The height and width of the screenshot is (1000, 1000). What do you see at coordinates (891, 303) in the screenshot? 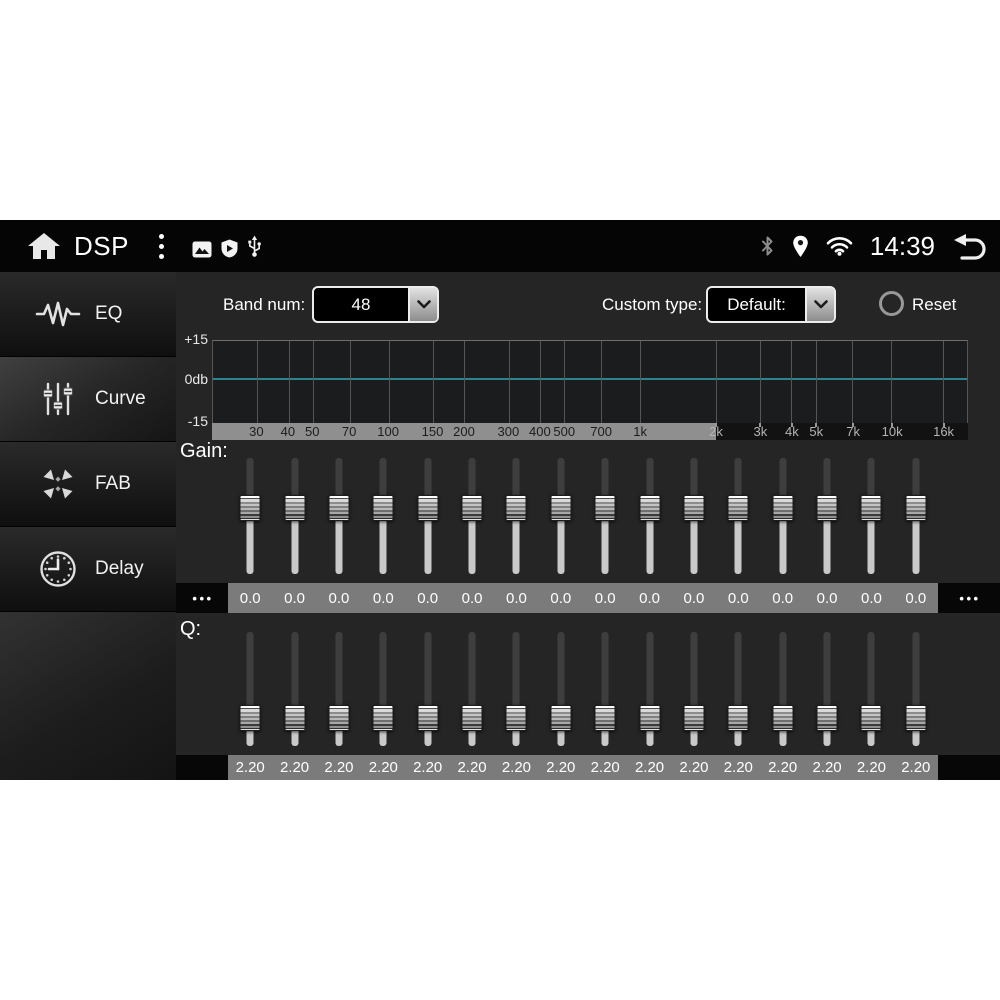
I see `reset-radio-button` at bounding box center [891, 303].